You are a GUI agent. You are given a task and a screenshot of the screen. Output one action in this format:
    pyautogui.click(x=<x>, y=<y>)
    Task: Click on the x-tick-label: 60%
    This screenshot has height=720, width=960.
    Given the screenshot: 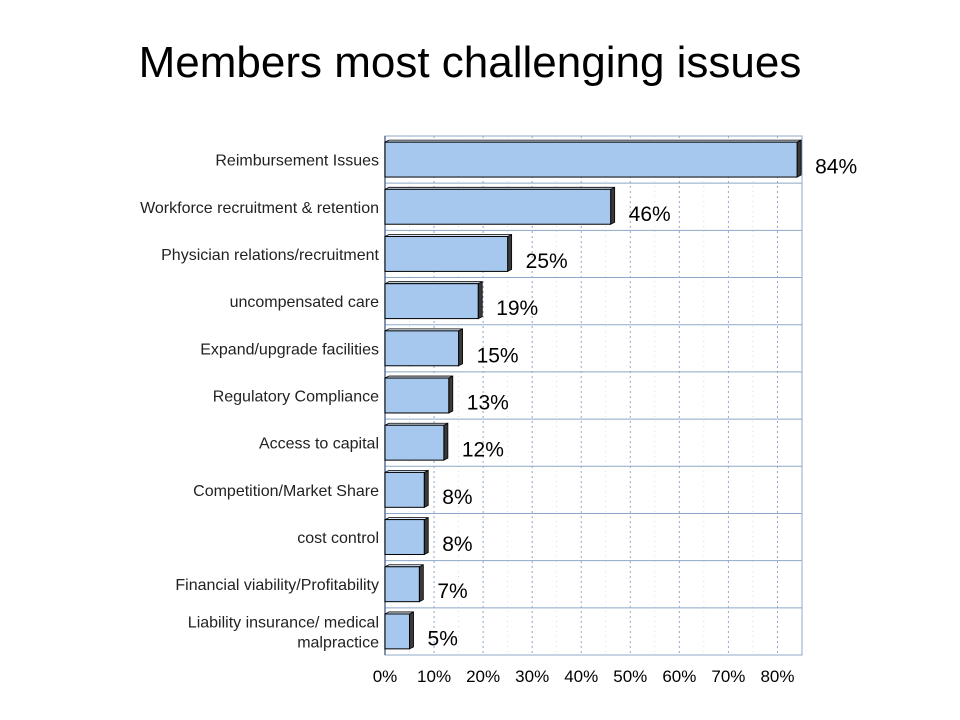 What is the action you would take?
    pyautogui.click(x=679, y=676)
    